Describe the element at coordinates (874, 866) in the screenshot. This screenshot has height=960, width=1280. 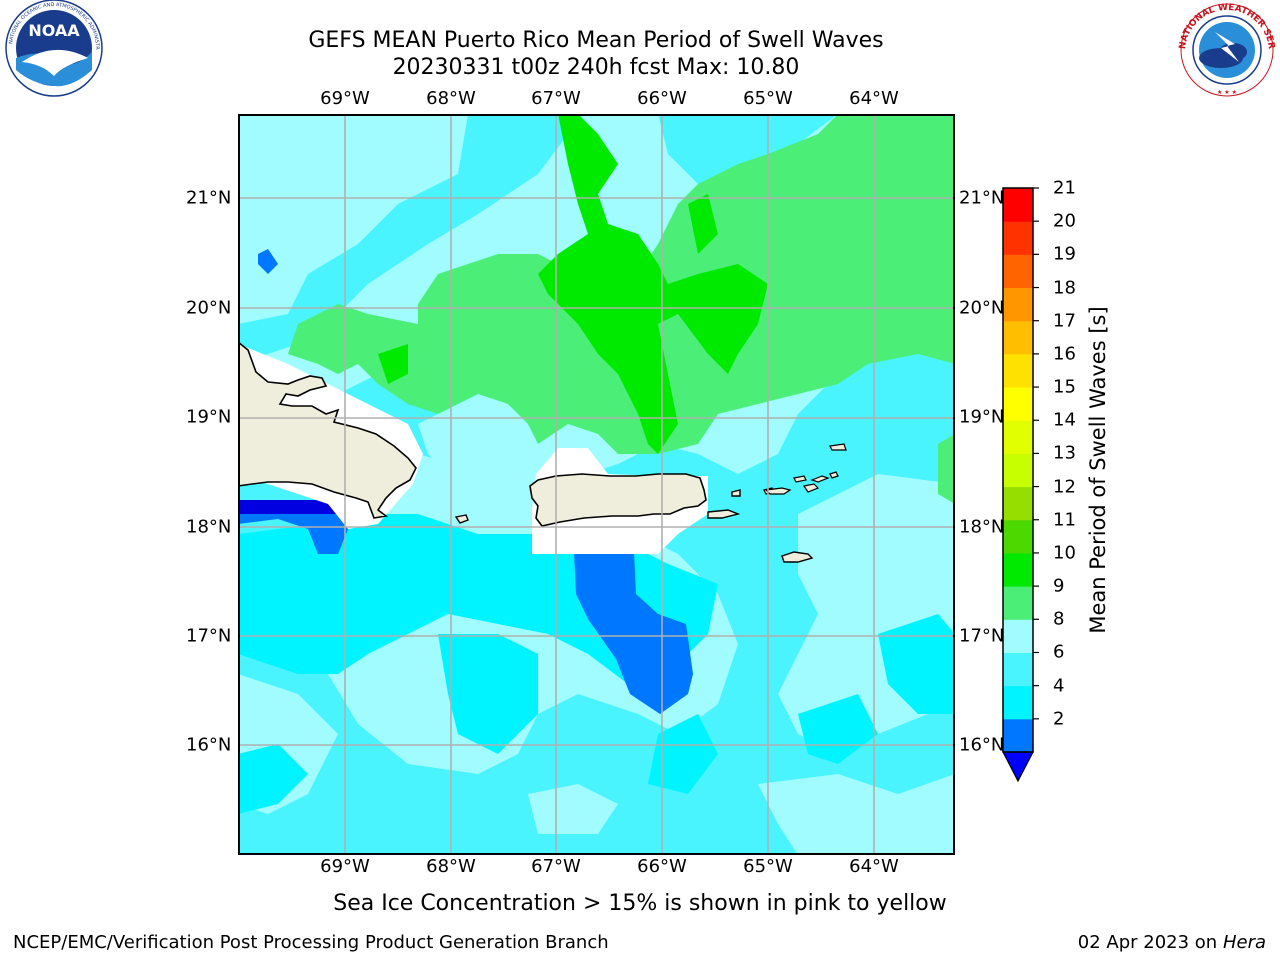
I see `lon-label-bottom: 64°W` at that location.